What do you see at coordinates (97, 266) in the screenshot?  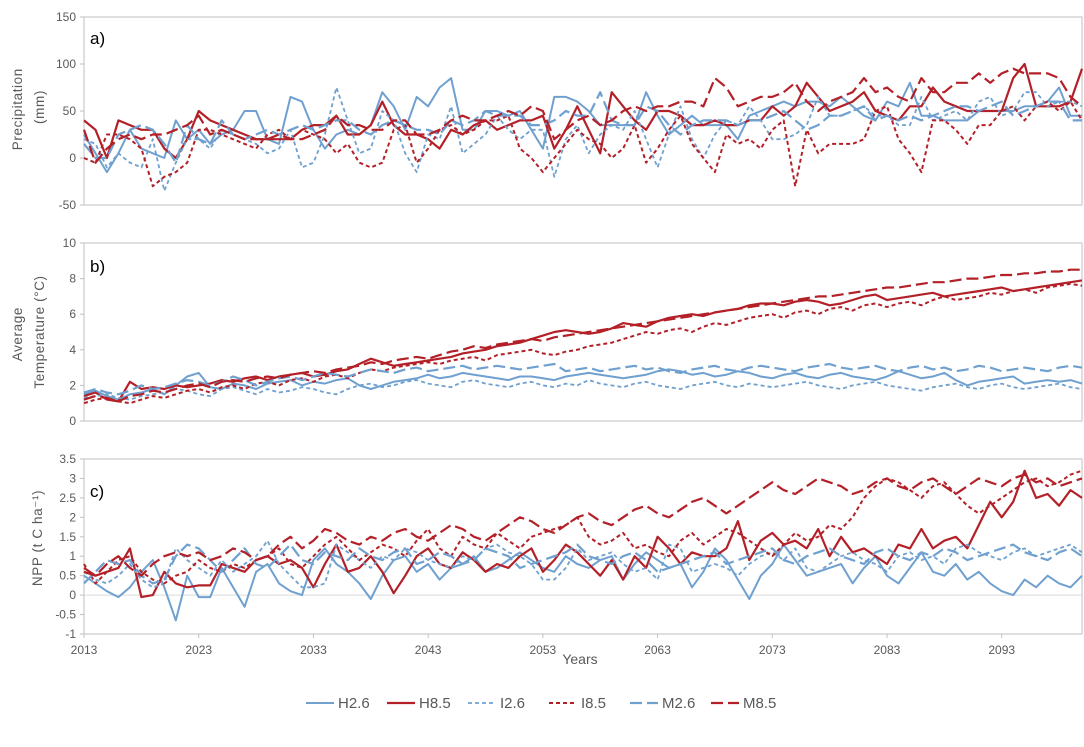 I see `panel-label-b: b)` at bounding box center [97, 266].